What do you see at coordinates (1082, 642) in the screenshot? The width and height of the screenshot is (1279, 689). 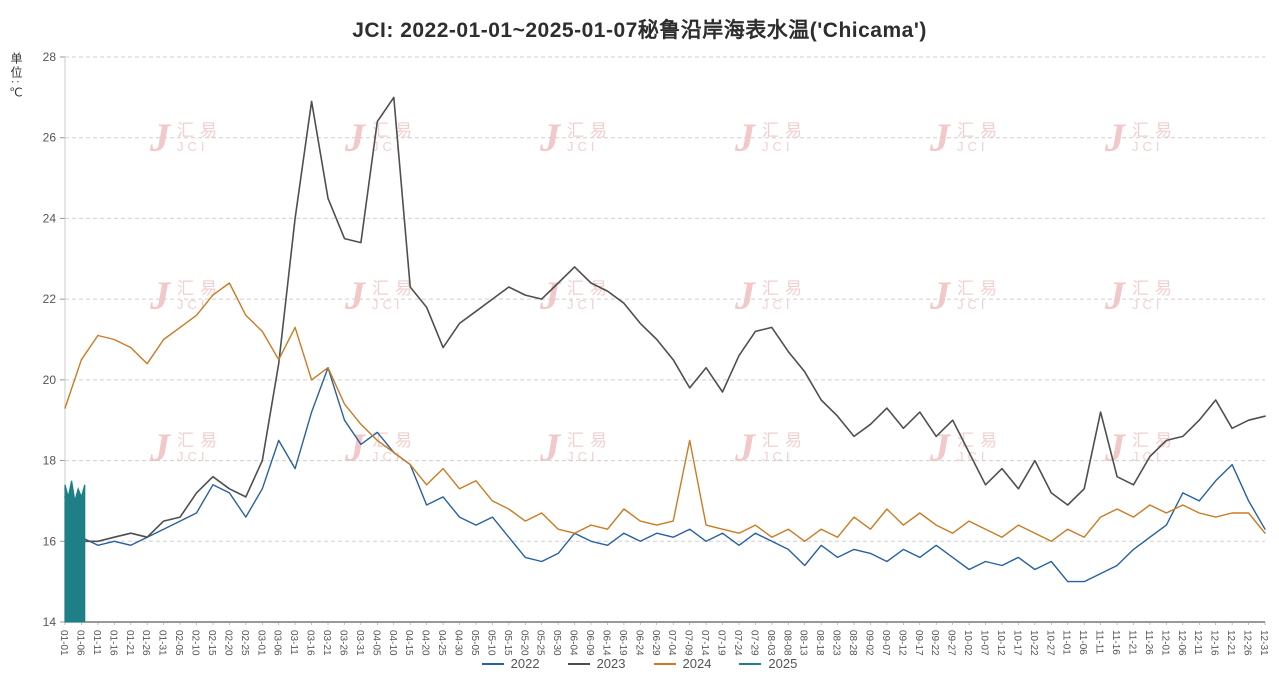 I see `x-axis-label: 11-06` at bounding box center [1082, 642].